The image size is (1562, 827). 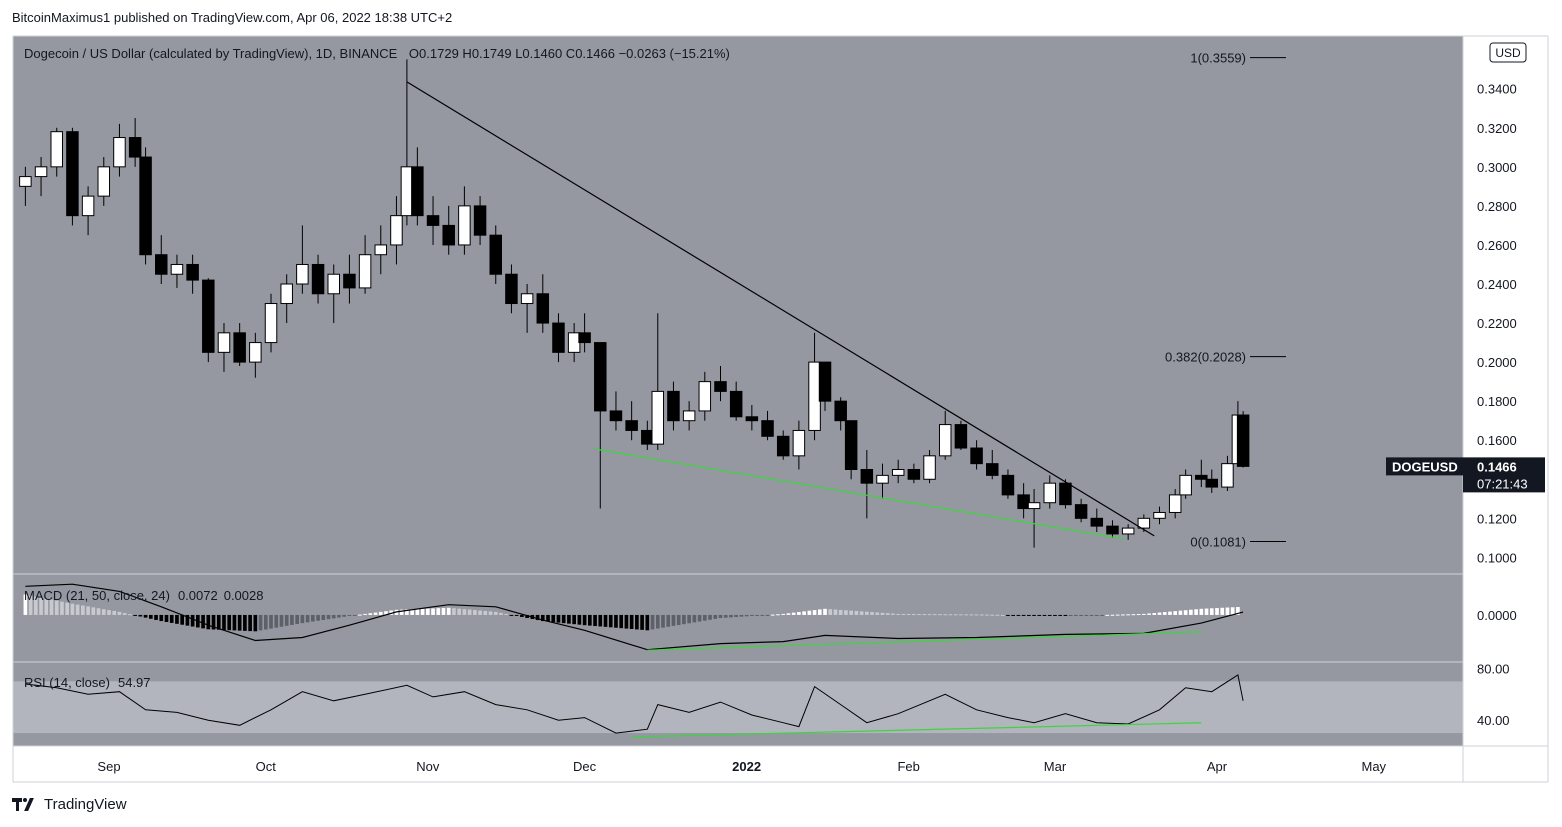 I want to click on rsi-tick-label: 80.00, so click(x=1493, y=668).